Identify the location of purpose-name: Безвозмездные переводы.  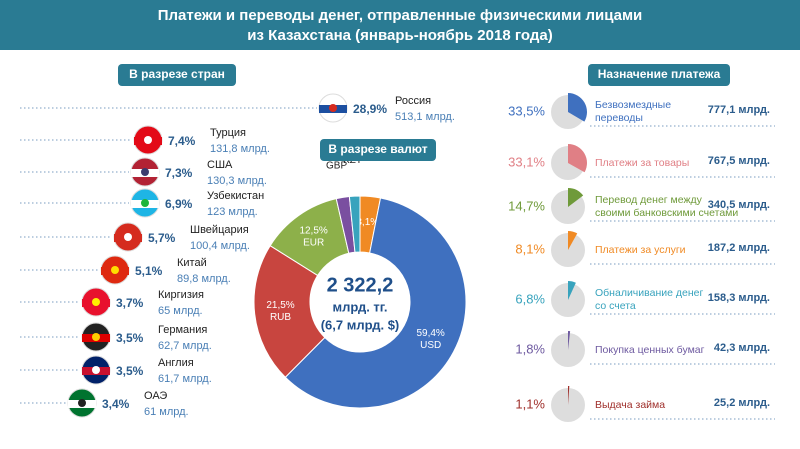
(633, 111).